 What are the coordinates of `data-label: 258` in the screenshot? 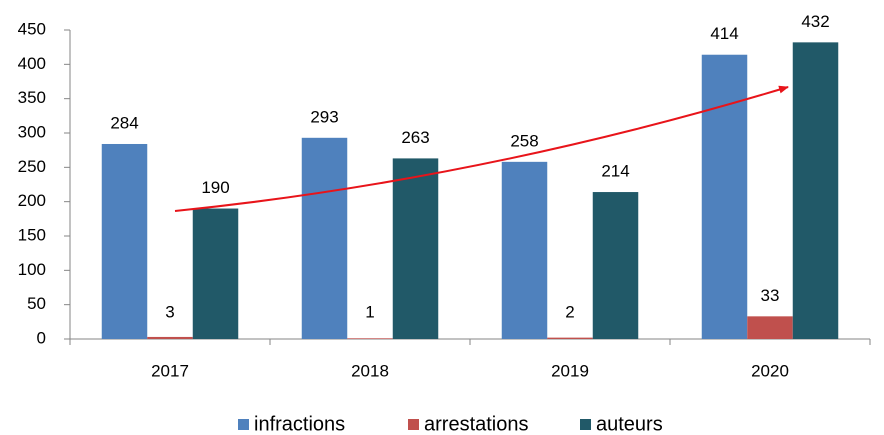 It's located at (524, 140).